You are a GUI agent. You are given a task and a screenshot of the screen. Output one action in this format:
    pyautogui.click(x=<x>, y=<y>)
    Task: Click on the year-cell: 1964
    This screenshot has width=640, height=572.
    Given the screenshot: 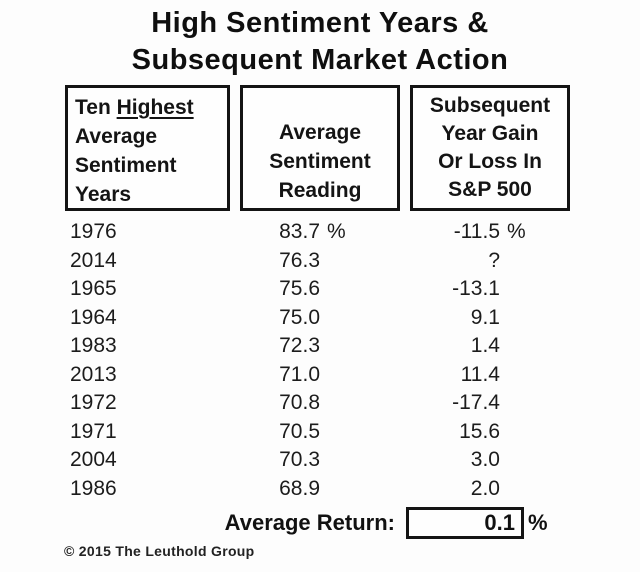 What is the action you would take?
    pyautogui.click(x=93, y=317)
    